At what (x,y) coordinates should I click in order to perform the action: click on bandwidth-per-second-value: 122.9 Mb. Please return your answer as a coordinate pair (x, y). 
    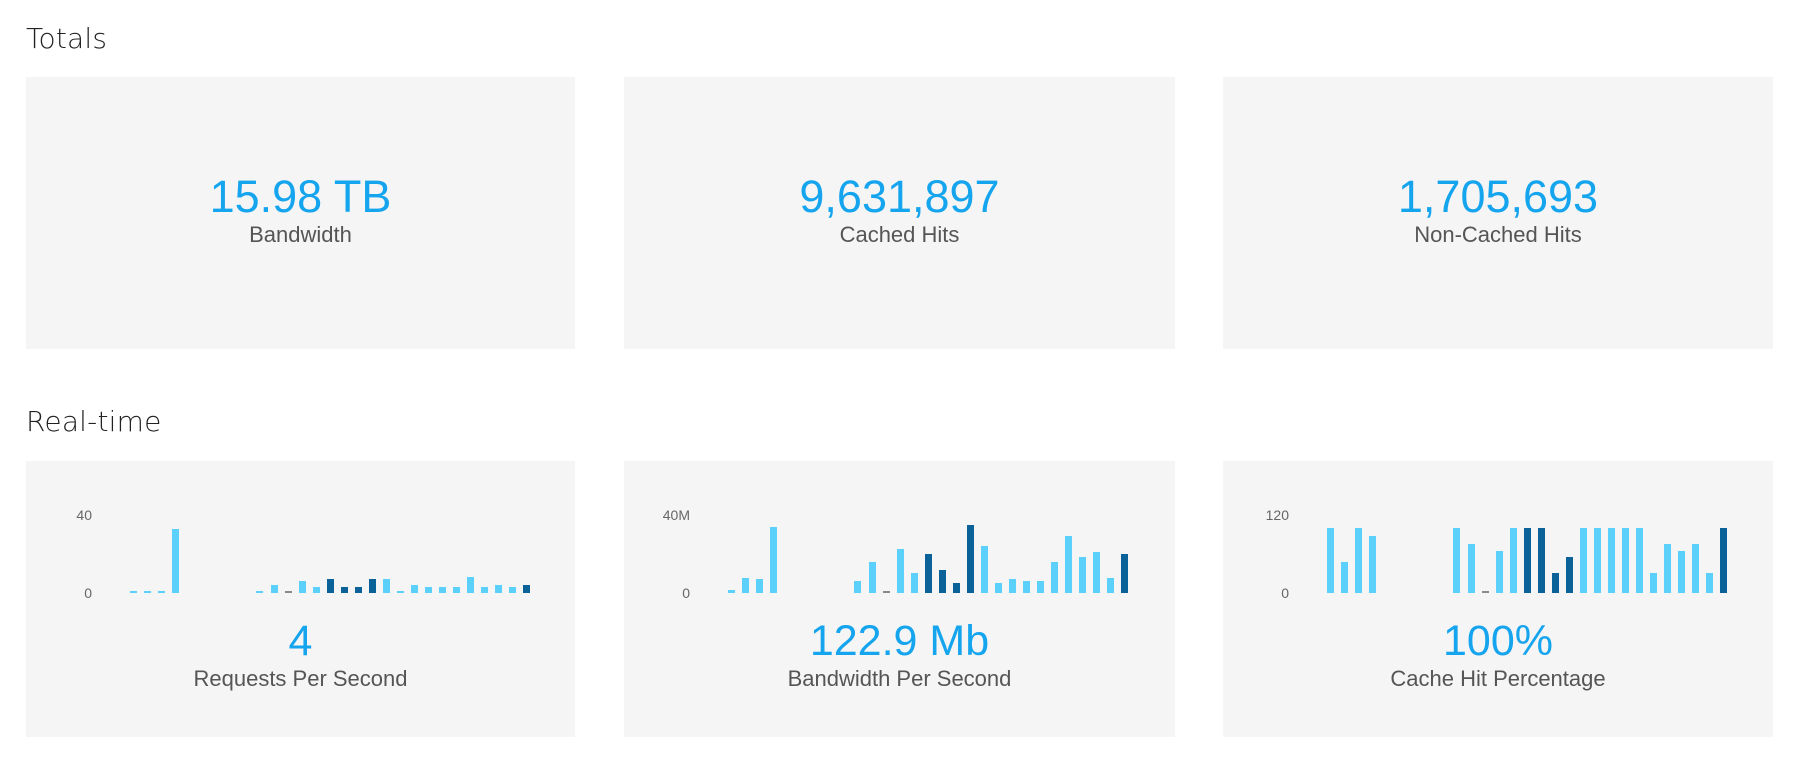
    Looking at the image, I should click on (899, 641).